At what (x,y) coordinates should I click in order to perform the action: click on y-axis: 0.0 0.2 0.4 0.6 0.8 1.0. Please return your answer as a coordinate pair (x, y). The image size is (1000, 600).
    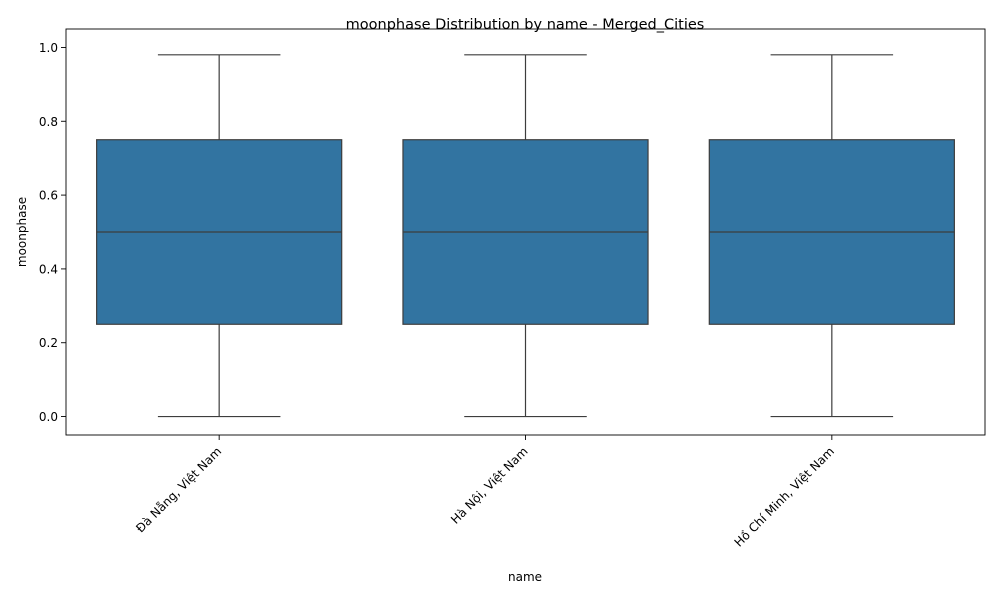
    Looking at the image, I should click on (52, 232).